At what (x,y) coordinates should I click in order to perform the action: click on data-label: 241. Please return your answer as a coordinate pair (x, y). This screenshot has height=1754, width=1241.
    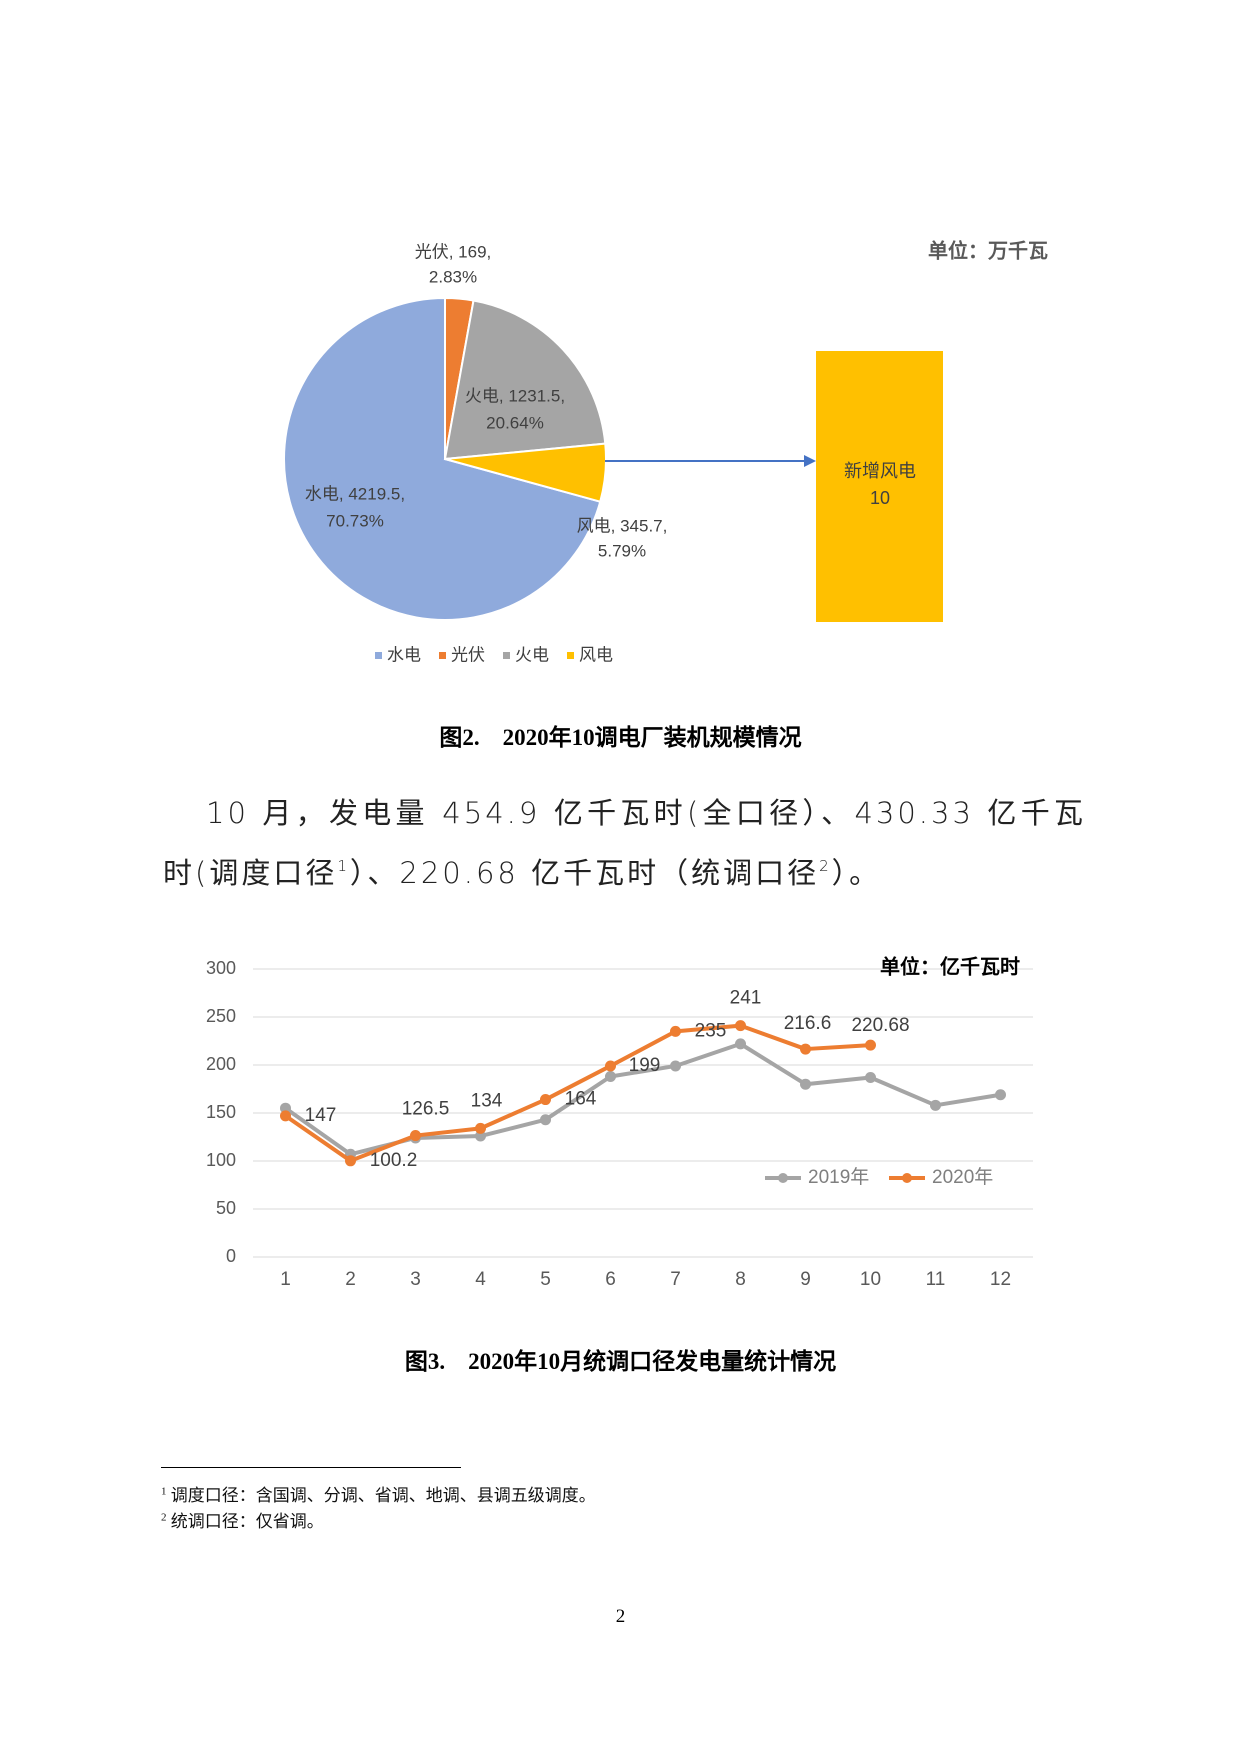
    Looking at the image, I should click on (746, 998).